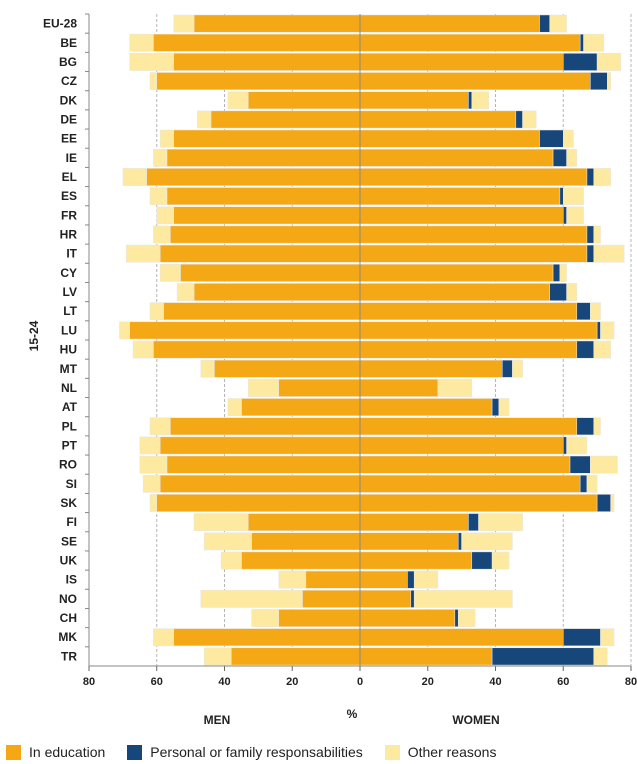  What do you see at coordinates (71, 484) in the screenshot?
I see `category-label: SI` at bounding box center [71, 484].